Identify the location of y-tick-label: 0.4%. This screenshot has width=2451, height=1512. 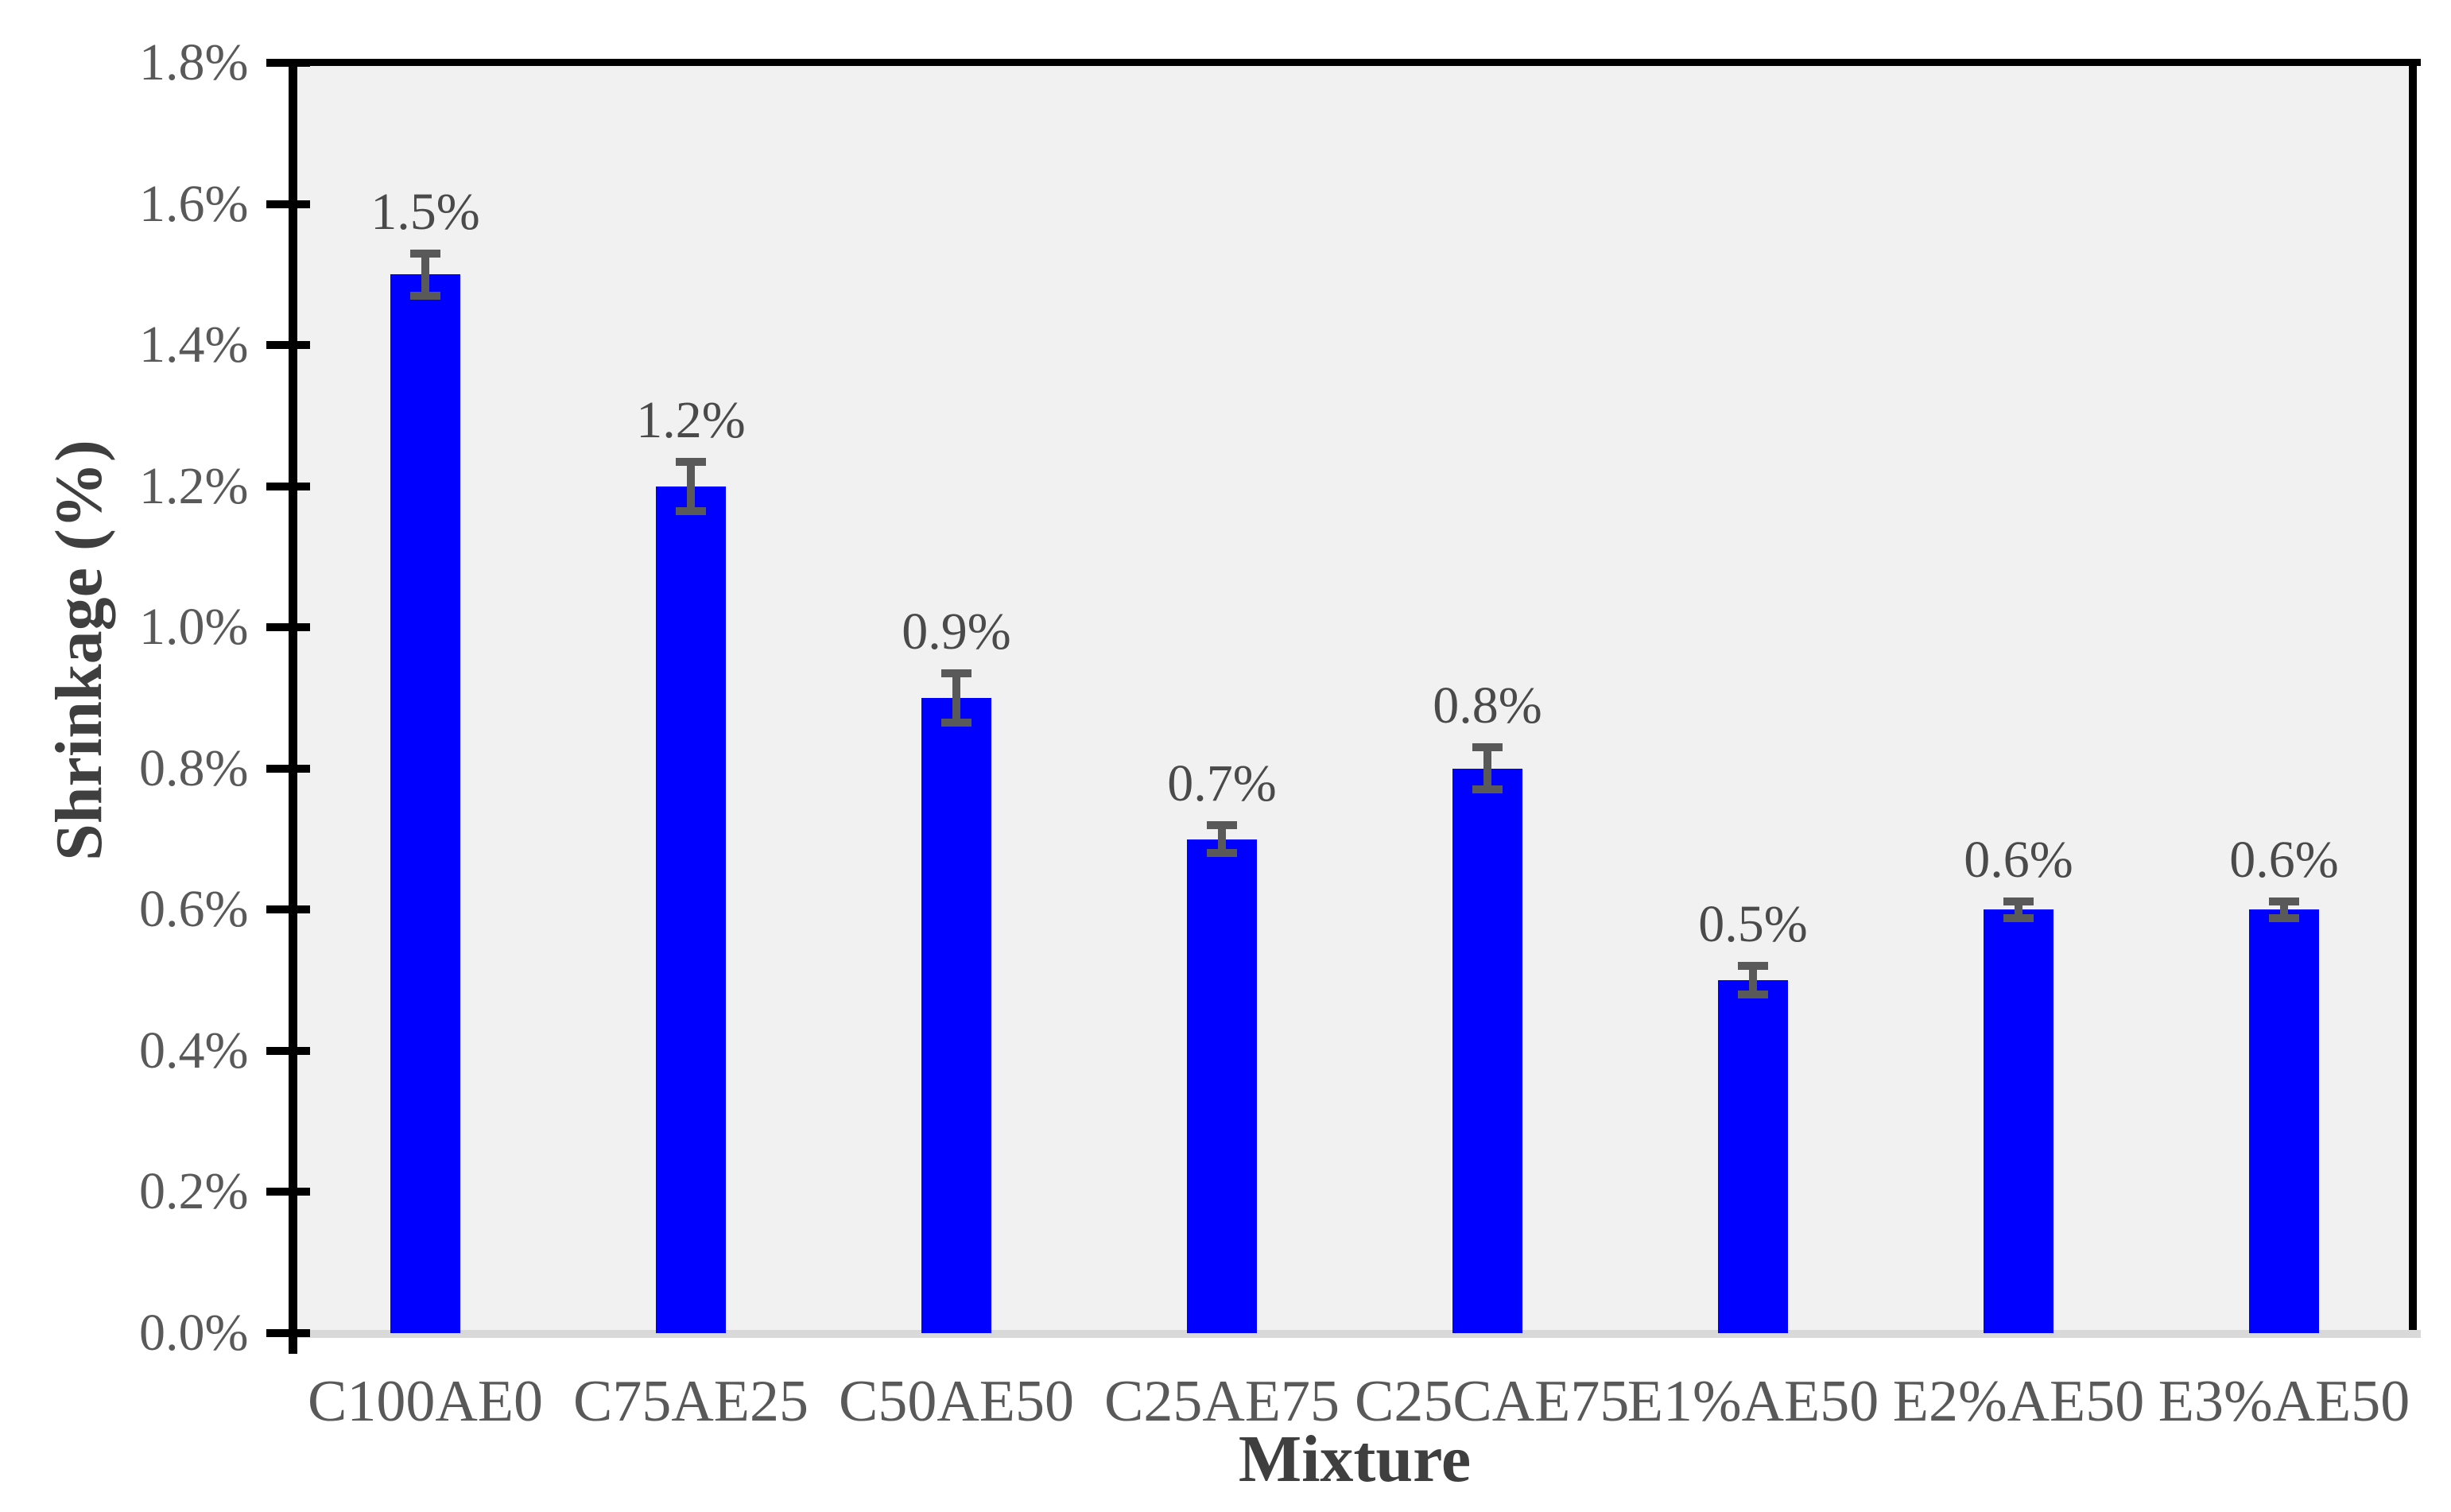
(194, 1050).